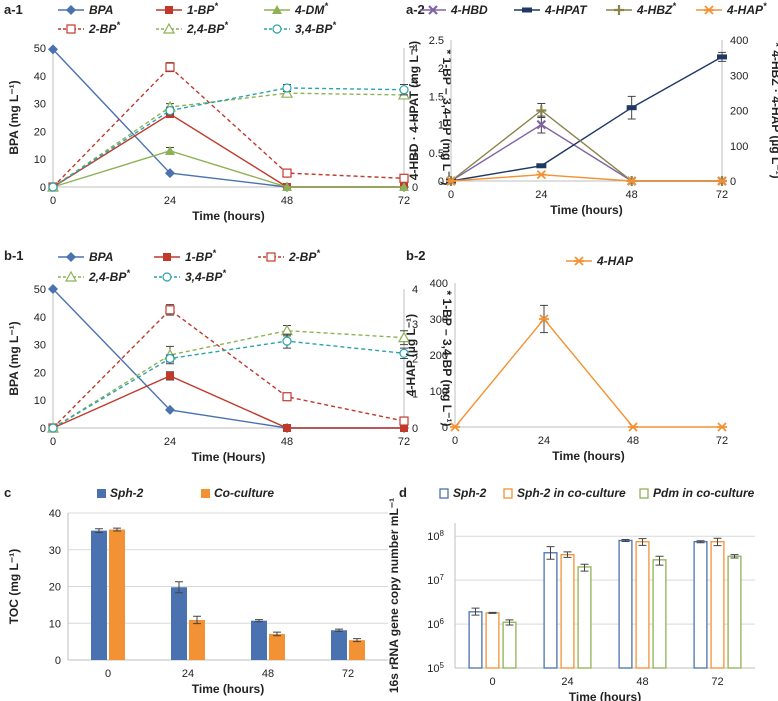 The height and width of the screenshot is (701, 778). What do you see at coordinates (403, 492) in the screenshot?
I see `panel-label: d` at bounding box center [403, 492].